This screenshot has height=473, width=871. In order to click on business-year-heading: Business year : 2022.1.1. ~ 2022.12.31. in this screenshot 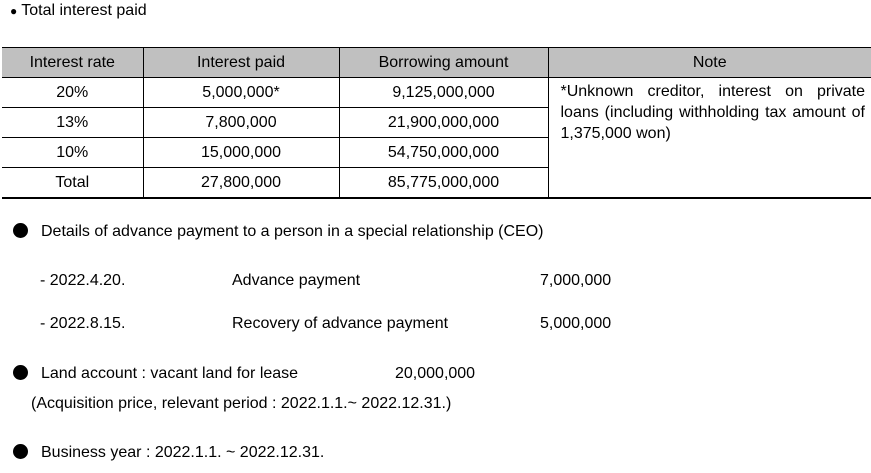, I will do `click(168, 453)`.